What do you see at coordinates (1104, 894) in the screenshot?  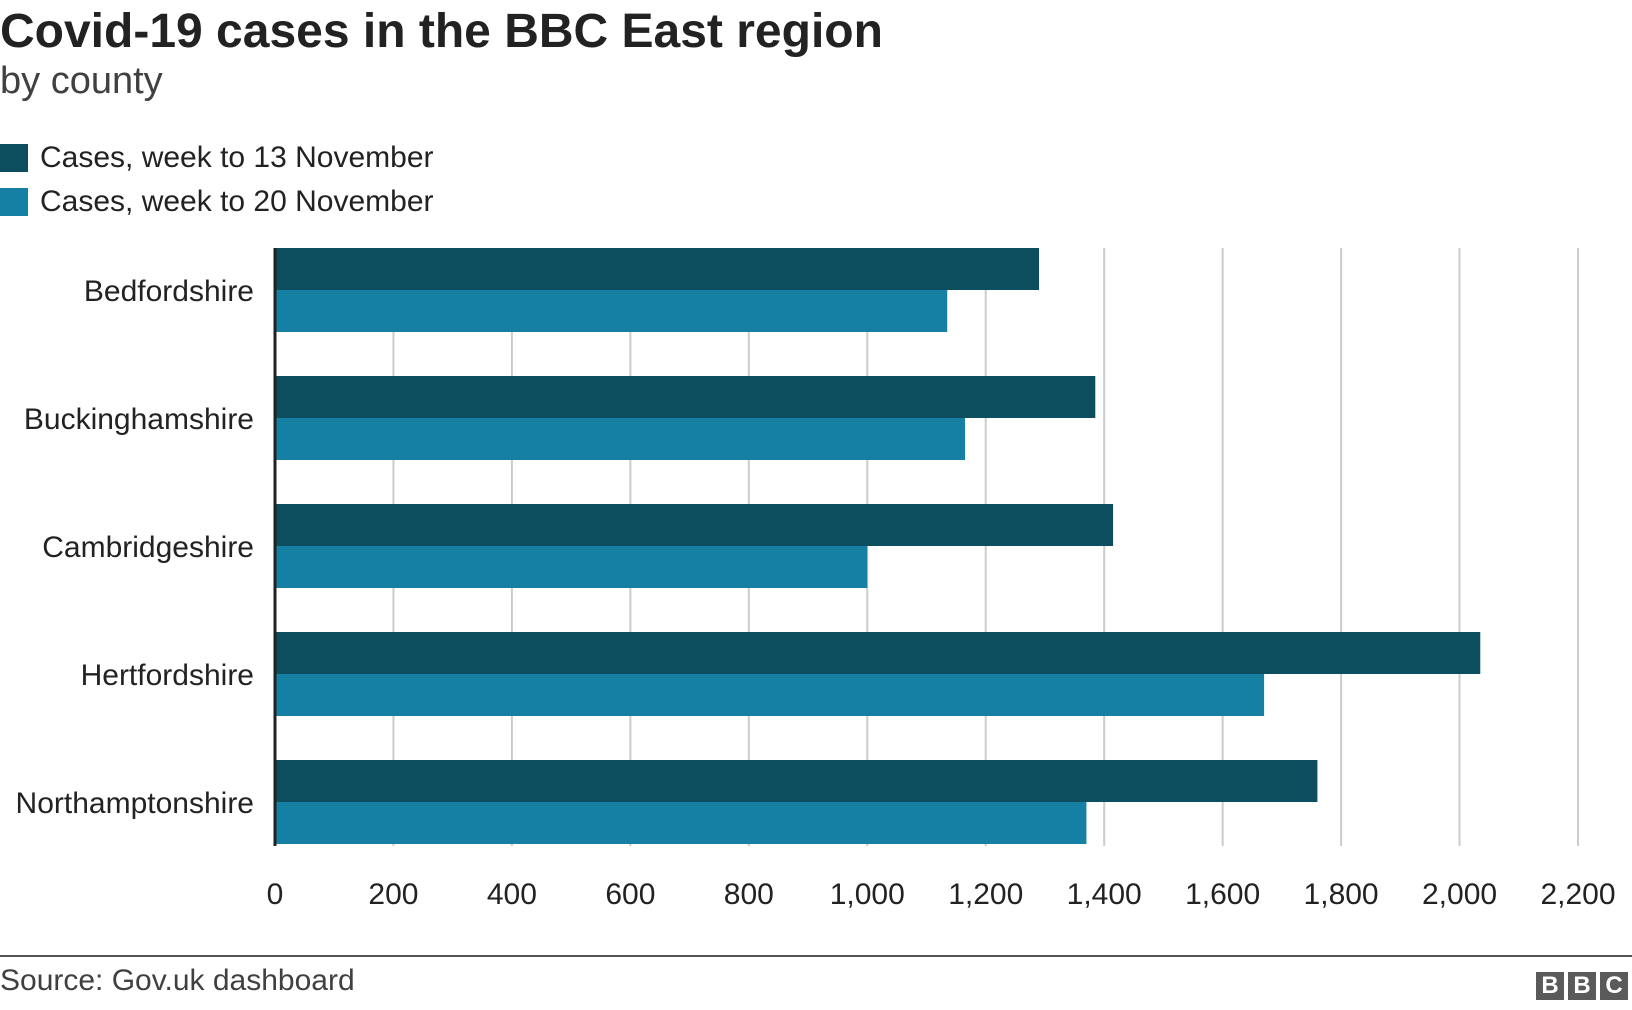 I see `x-tick-label: 1,400` at bounding box center [1104, 894].